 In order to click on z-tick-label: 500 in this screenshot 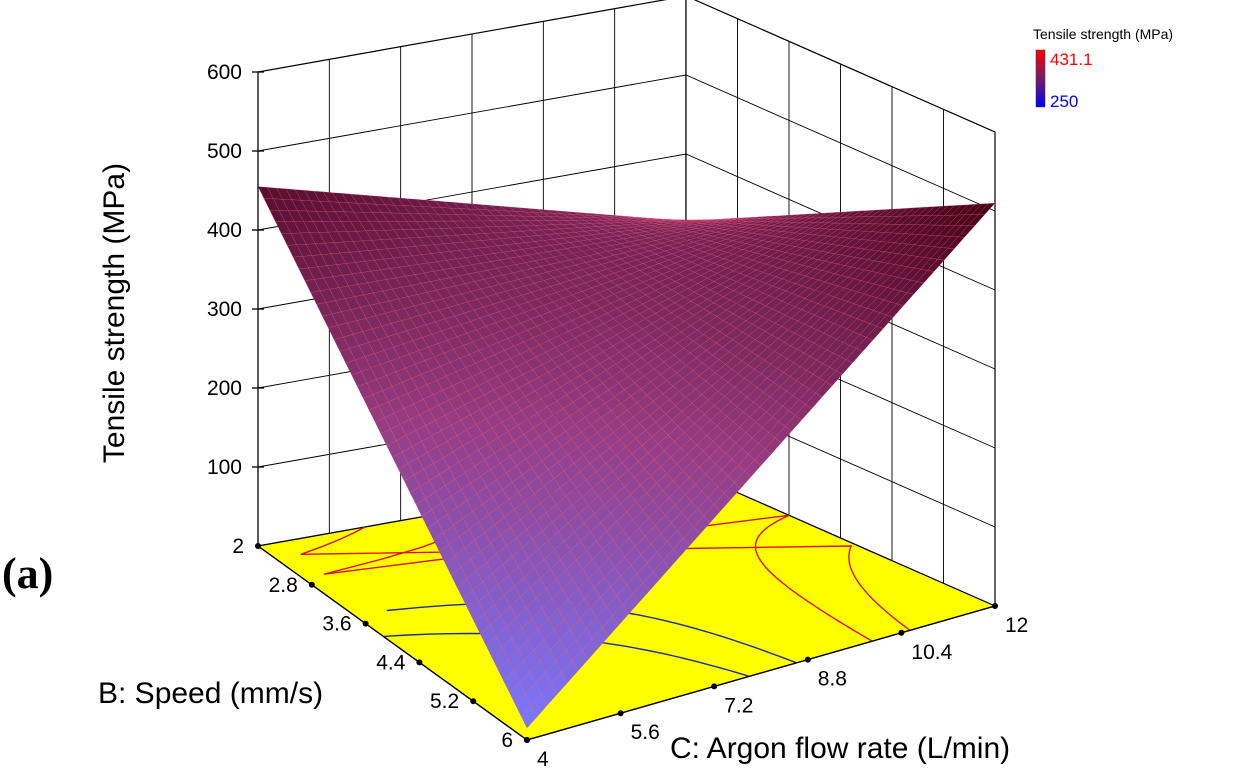, I will do `click(224, 151)`.